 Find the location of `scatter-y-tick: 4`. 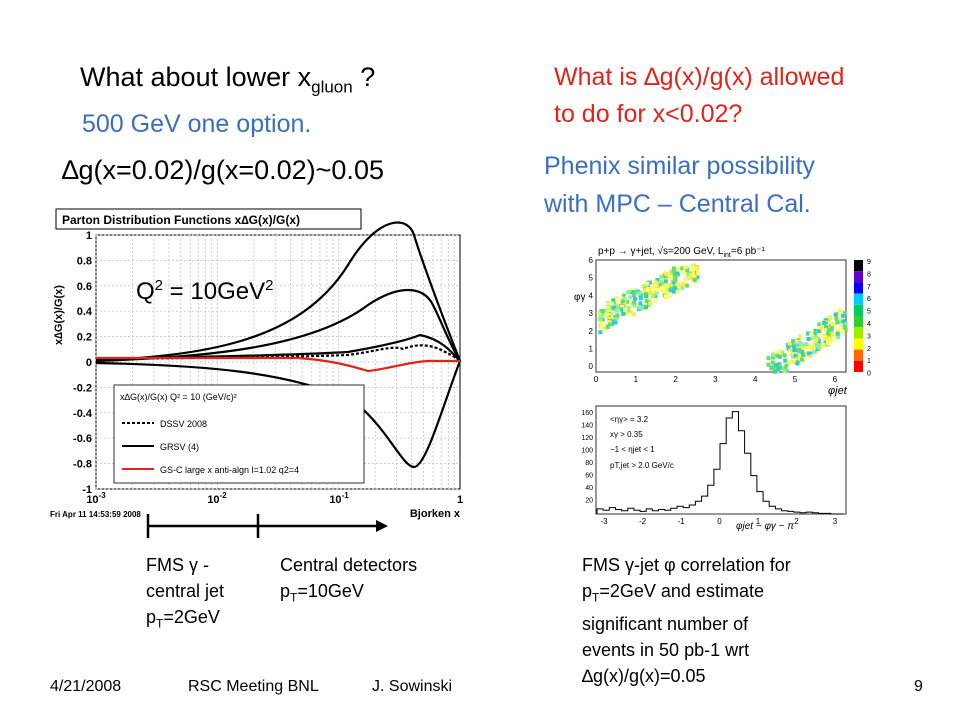

scatter-y-tick: 4 is located at coordinates (591, 295).